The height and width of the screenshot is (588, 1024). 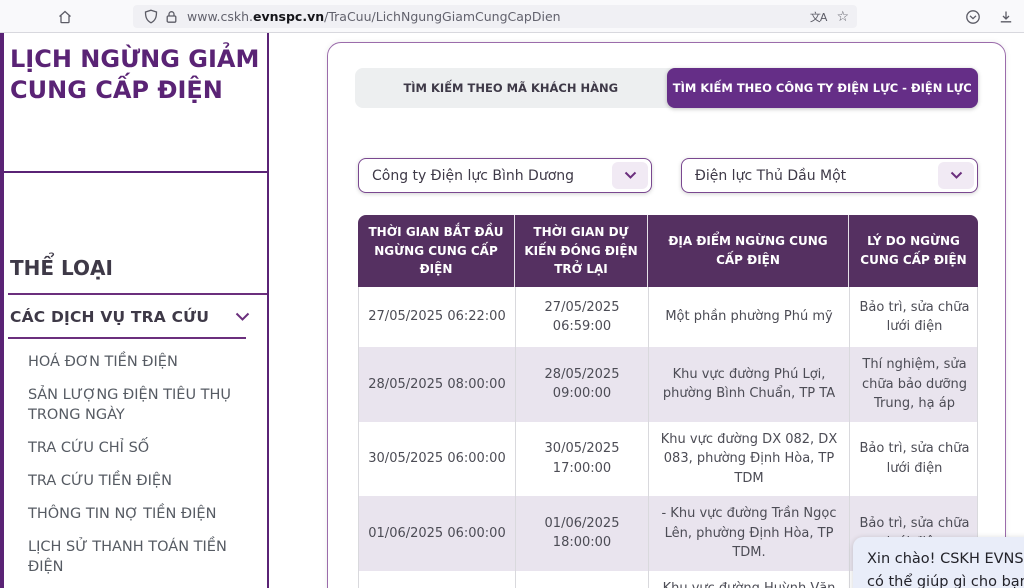 What do you see at coordinates (220, 16) in the screenshot?
I see `url-subdomain: www.cskh.` at bounding box center [220, 16].